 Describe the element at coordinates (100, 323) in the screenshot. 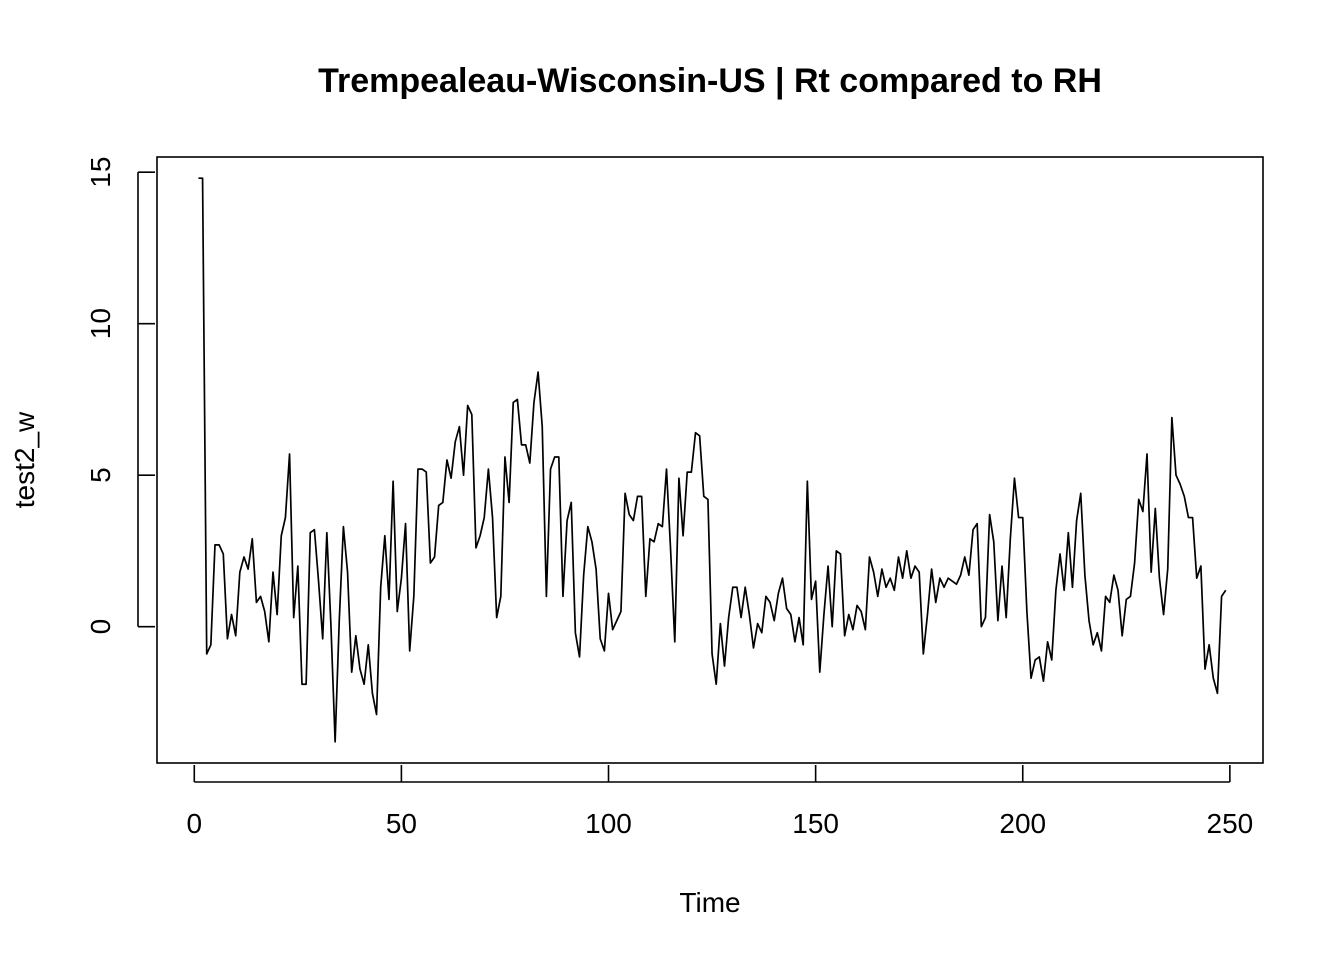

I see `y-tick-label: 10` at that location.